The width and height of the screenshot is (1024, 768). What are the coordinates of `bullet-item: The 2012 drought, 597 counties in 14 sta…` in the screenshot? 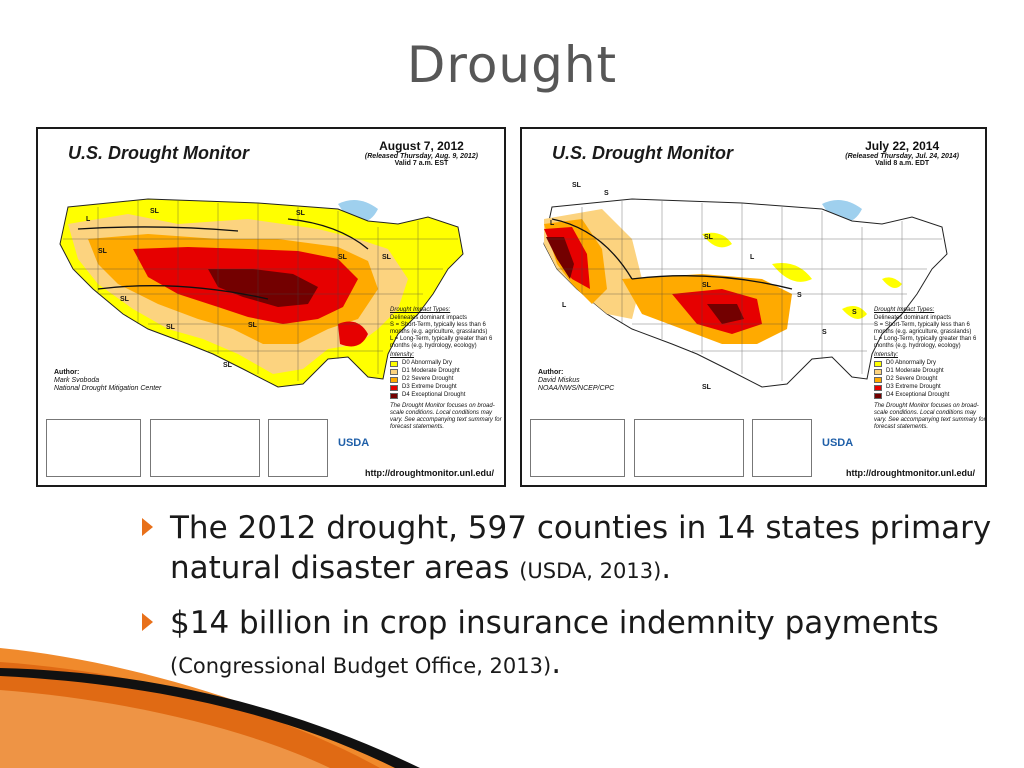 It's located at (577, 549).